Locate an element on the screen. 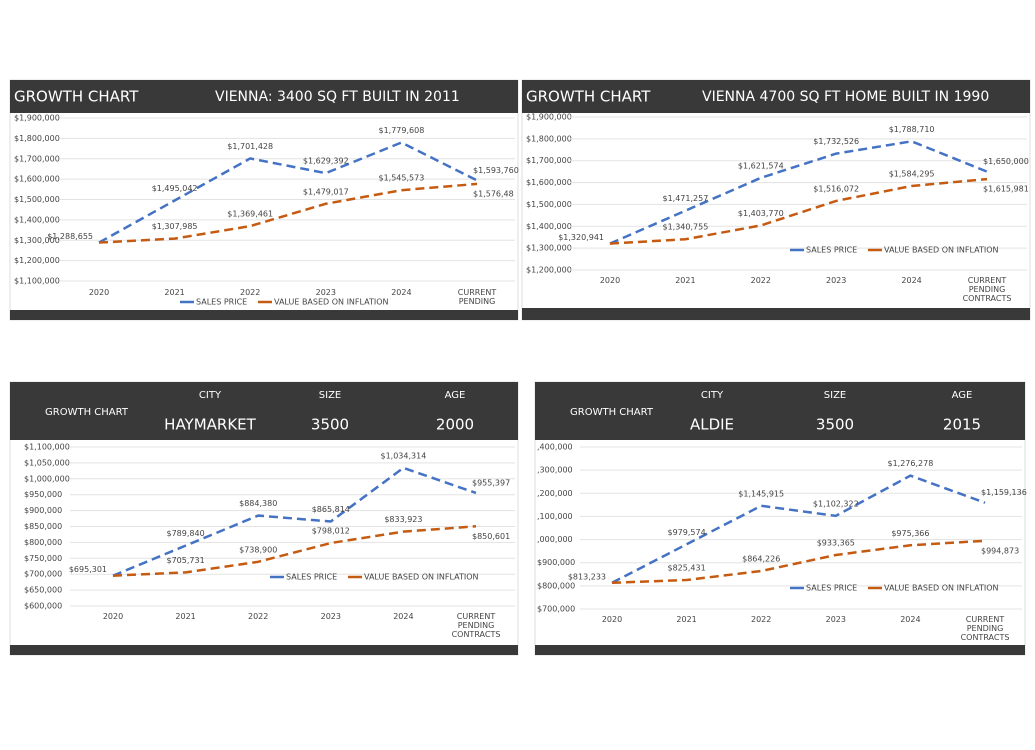  data-label: $1,340,755 is located at coordinates (685, 227).